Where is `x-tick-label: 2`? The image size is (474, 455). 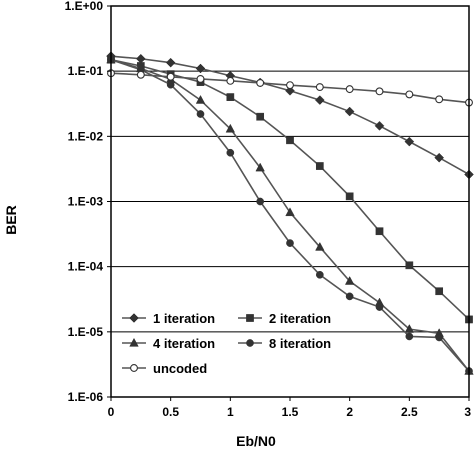 x-tick-label: 2 is located at coordinates (349, 412).